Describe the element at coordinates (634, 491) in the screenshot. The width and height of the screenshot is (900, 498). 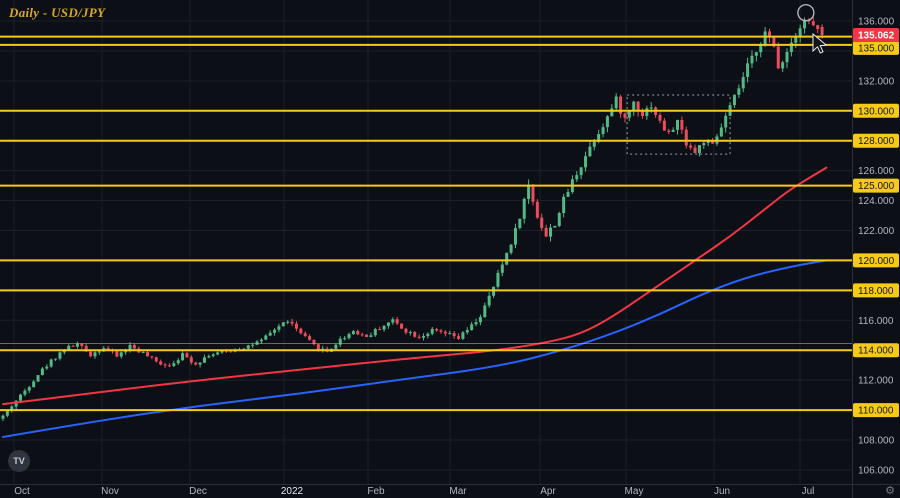
I see `time-tick-label: May` at that location.